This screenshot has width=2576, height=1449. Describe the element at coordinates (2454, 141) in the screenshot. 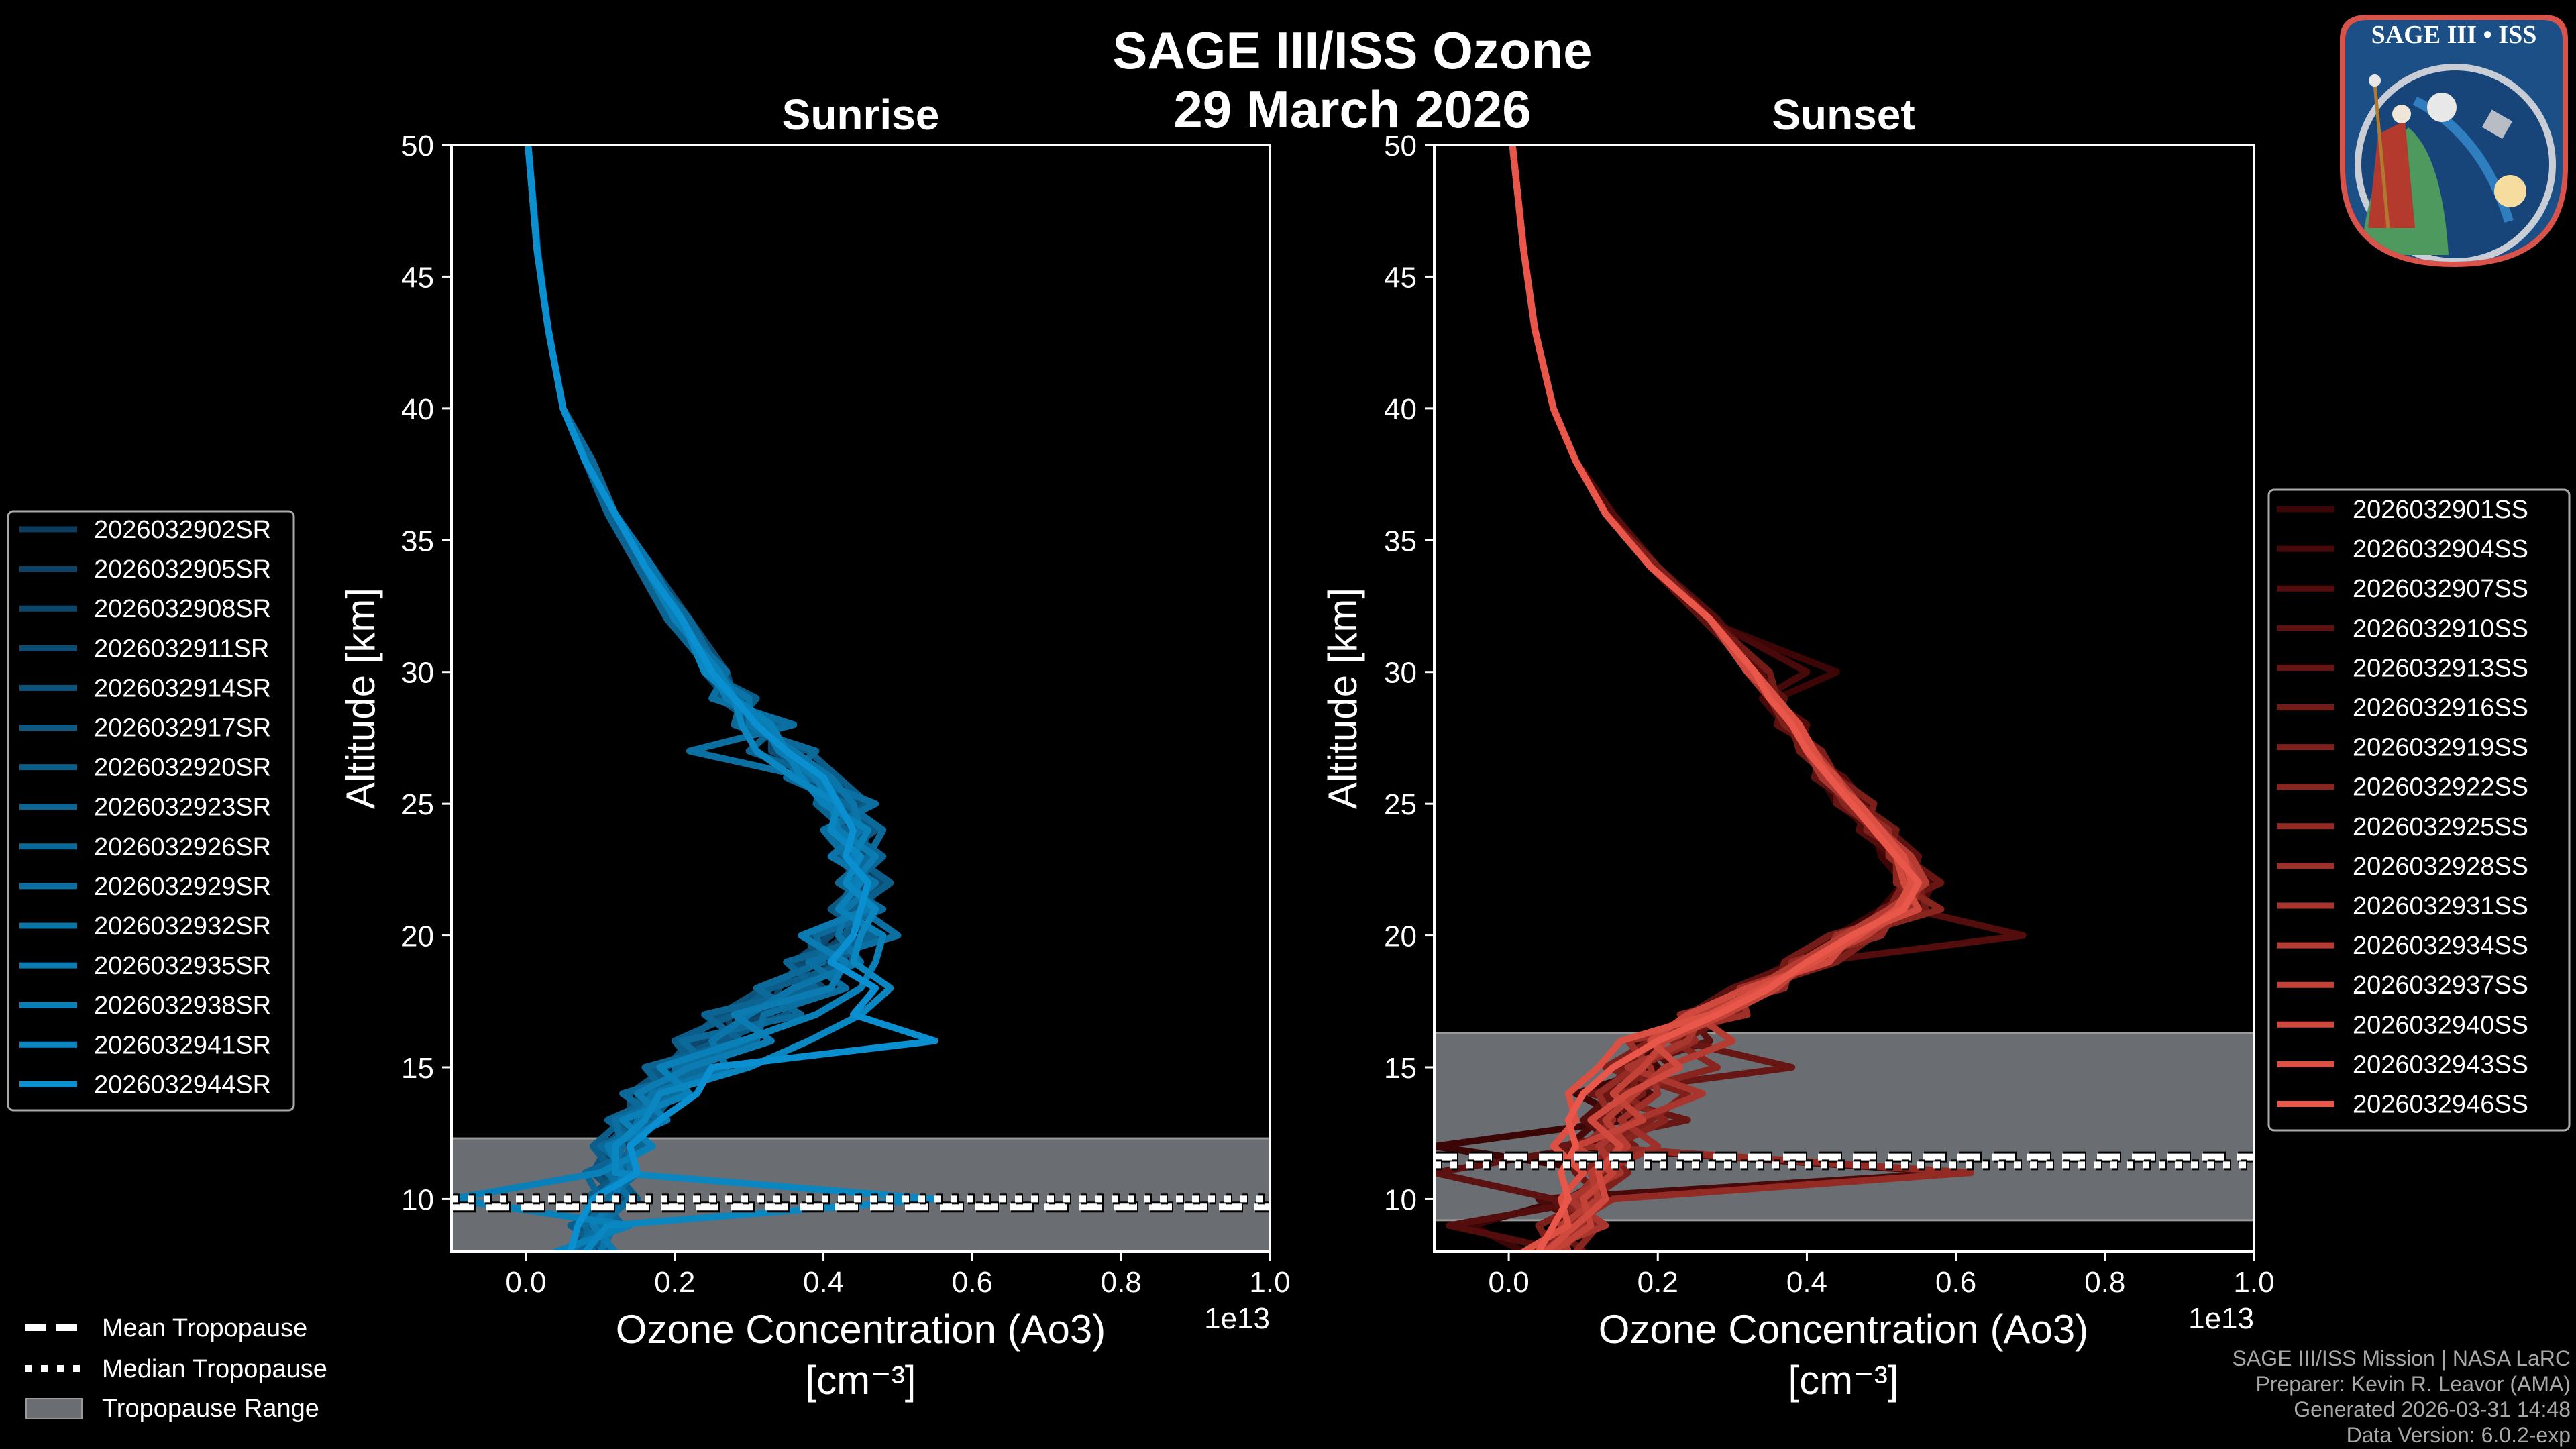

I see `sage-iii-iss-mission-logo: SAGE III • ISS` at that location.